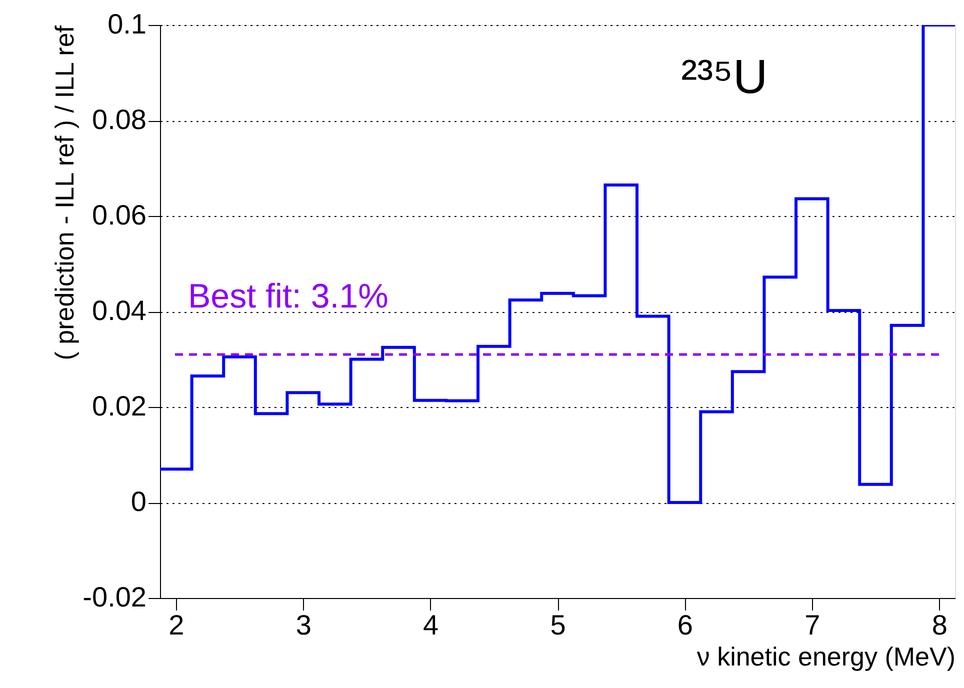 The height and width of the screenshot is (688, 964). Describe the element at coordinates (127, 24) in the screenshot. I see `y-tick-label: 0.1` at that location.